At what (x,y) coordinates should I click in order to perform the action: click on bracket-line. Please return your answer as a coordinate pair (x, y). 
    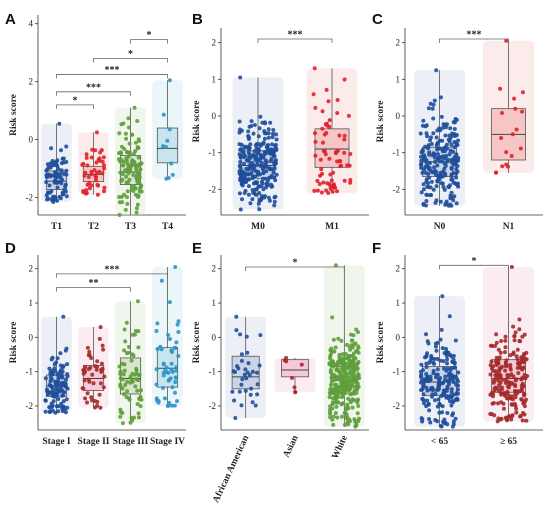
    Looking at the image, I should click on (75, 106).